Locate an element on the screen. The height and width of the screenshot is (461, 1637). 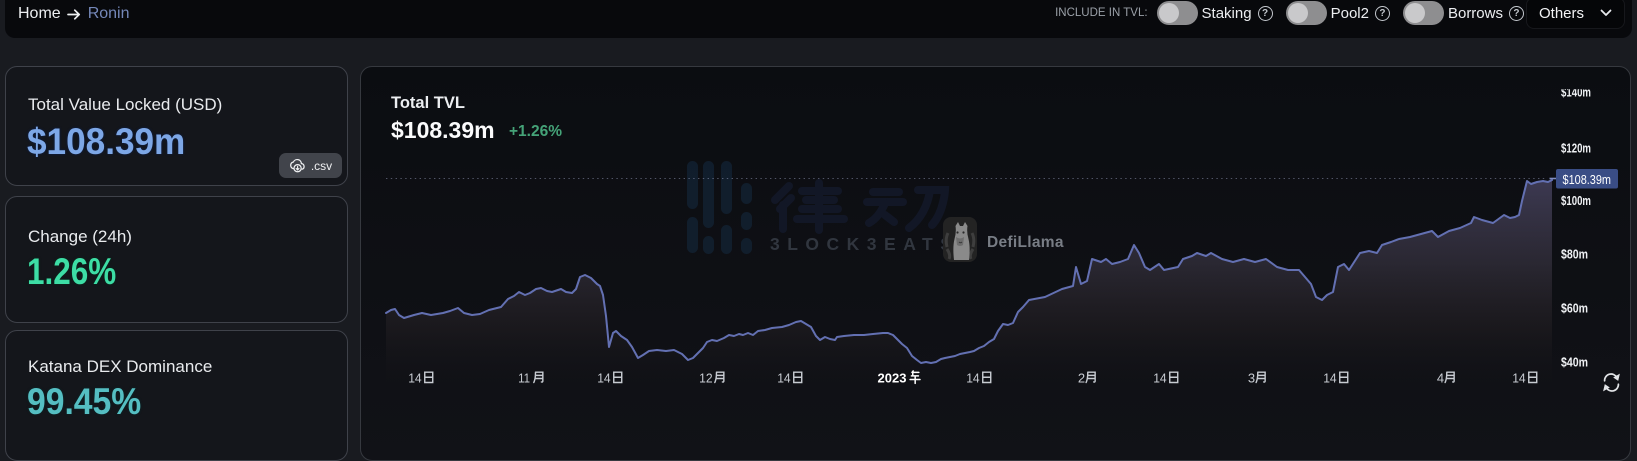
svg-text: 12 is located at coordinates (706, 378).